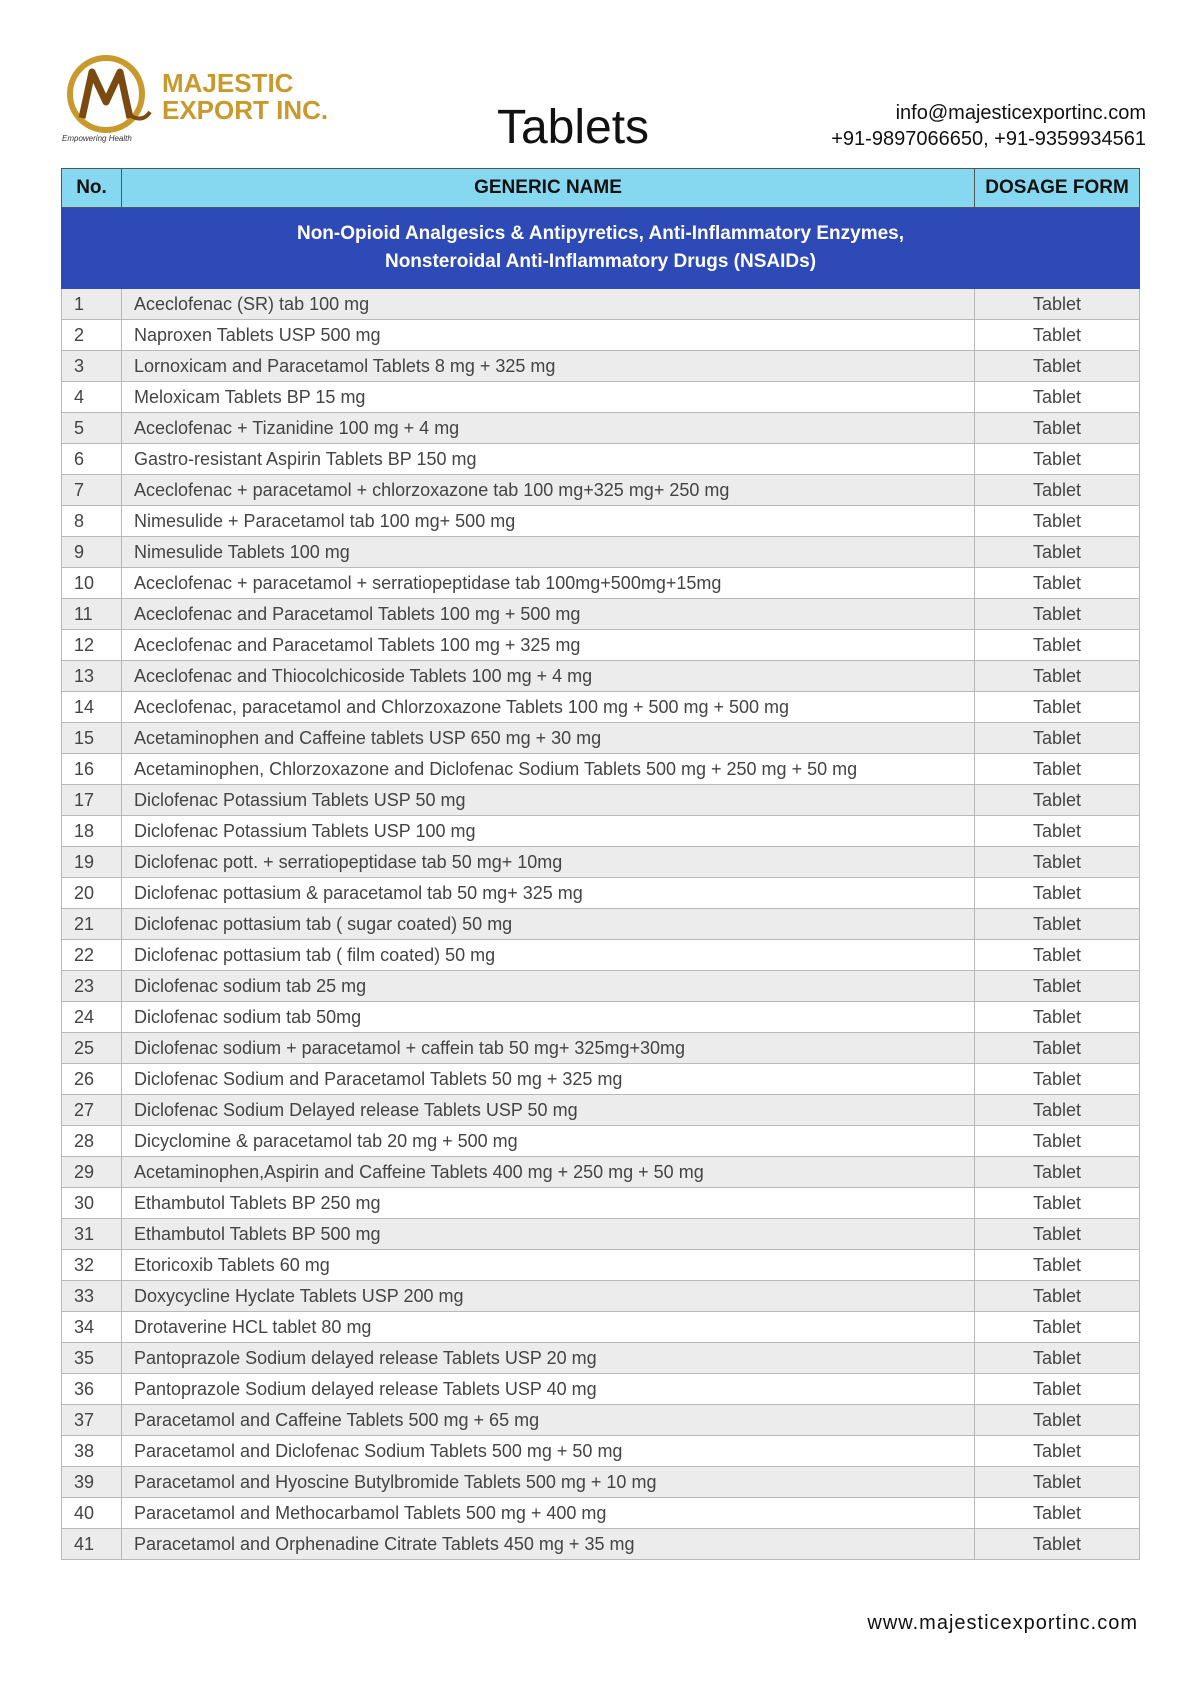  What do you see at coordinates (1057, 188) in the screenshot?
I see `column-header: DOSAGE FORM` at bounding box center [1057, 188].